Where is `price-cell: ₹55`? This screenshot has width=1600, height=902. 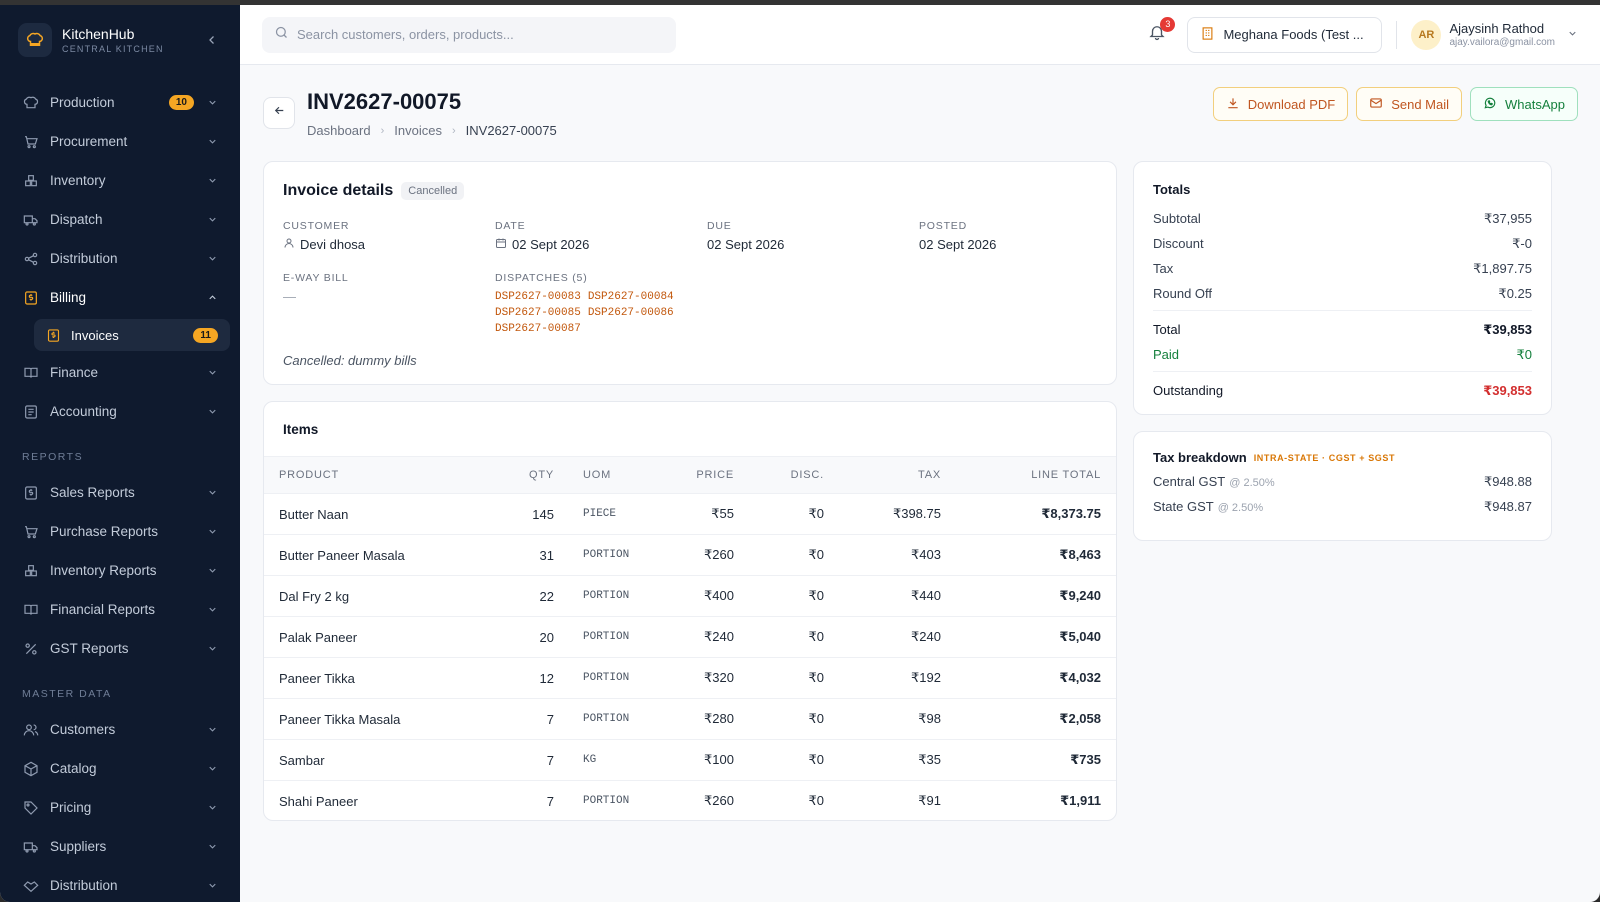 price-cell: ₹55 is located at coordinates (696, 514).